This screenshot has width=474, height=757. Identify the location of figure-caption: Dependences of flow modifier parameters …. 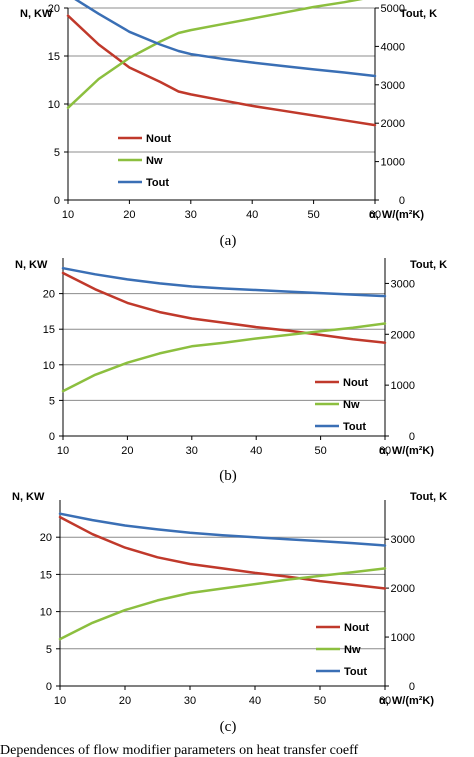
(179, 750).